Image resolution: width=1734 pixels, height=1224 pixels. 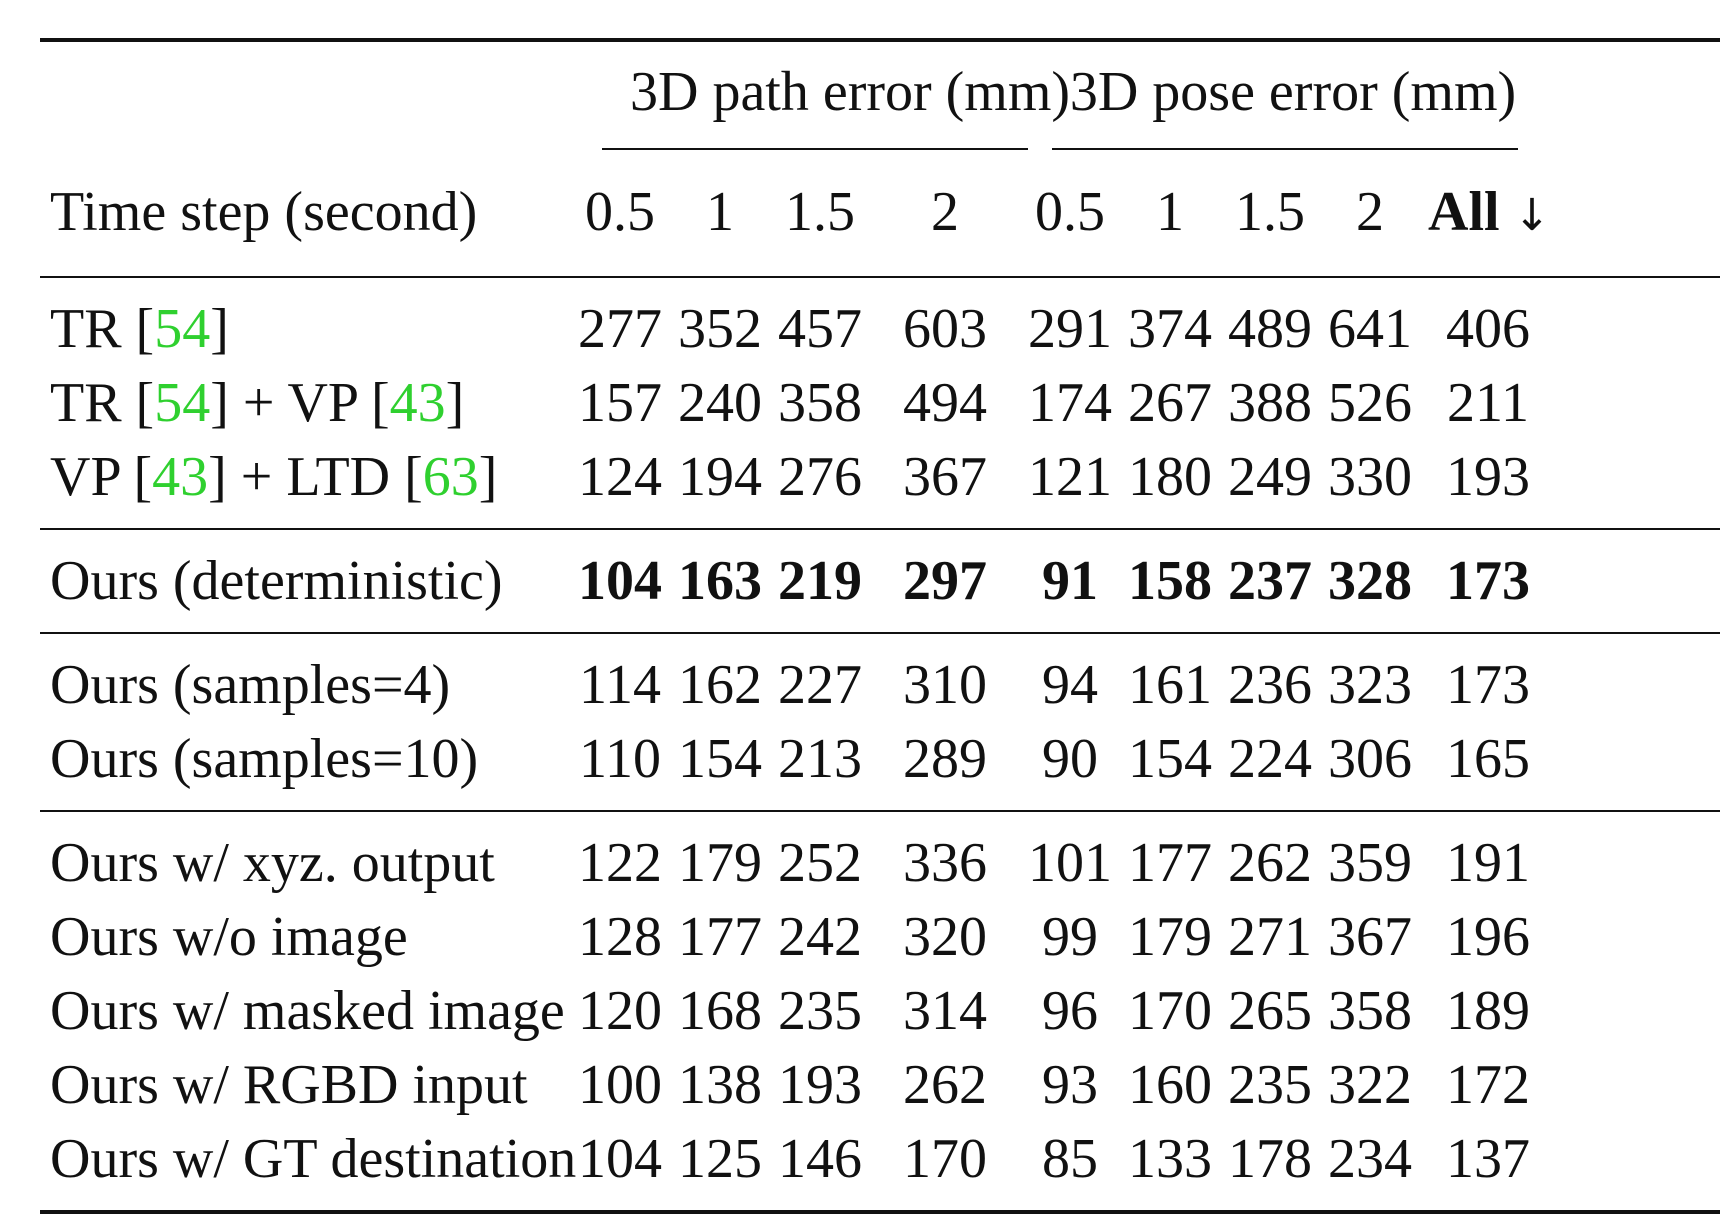 I want to click on value-cell-pose-0-5: 96, so click(x=1070, y=1011).